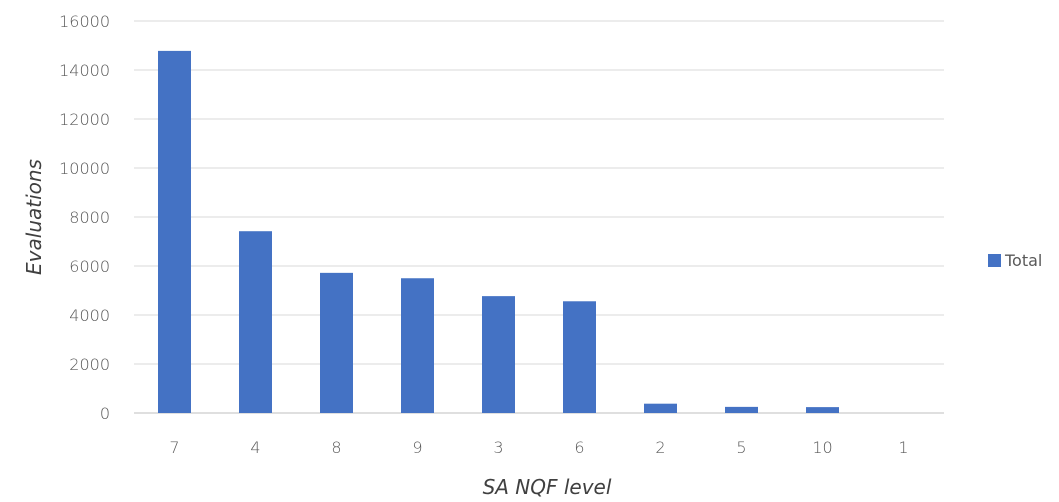  What do you see at coordinates (84, 119) in the screenshot?
I see `y-tick-label: 12000` at bounding box center [84, 119].